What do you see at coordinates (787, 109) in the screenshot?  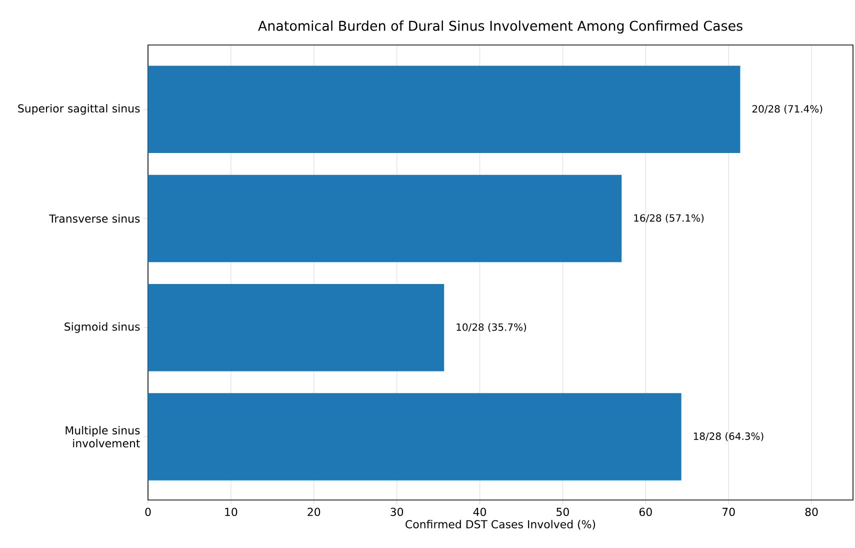 I see `data-label: 20/28 (71.4%)` at bounding box center [787, 109].